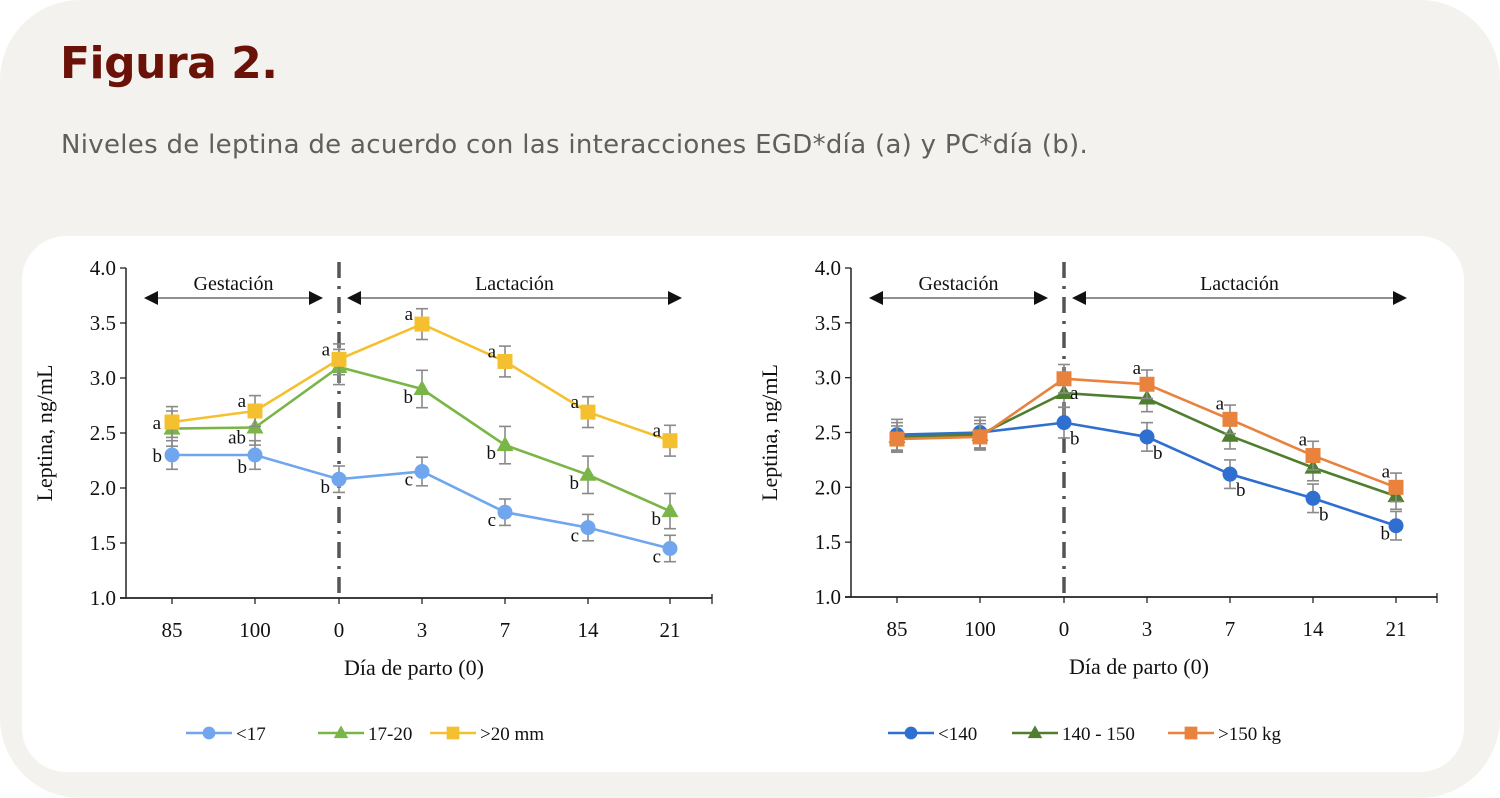  I want to click on legend-item: >20 mm, so click(487, 734).